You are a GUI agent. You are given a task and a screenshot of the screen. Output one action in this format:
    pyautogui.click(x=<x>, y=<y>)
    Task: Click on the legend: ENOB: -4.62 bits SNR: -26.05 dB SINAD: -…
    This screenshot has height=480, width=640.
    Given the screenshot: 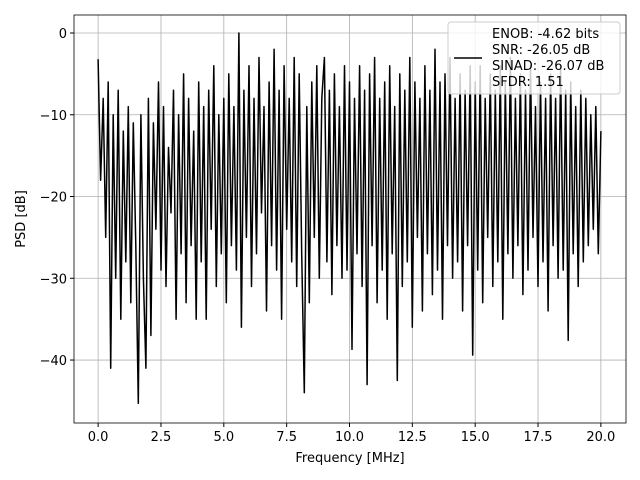 What is the action you would take?
    pyautogui.click(x=534, y=58)
    